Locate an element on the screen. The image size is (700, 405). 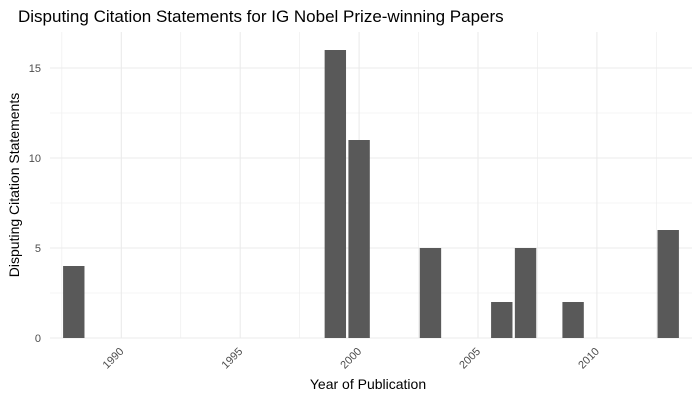
x-tick-label: 2000 is located at coordinates (351, 359).